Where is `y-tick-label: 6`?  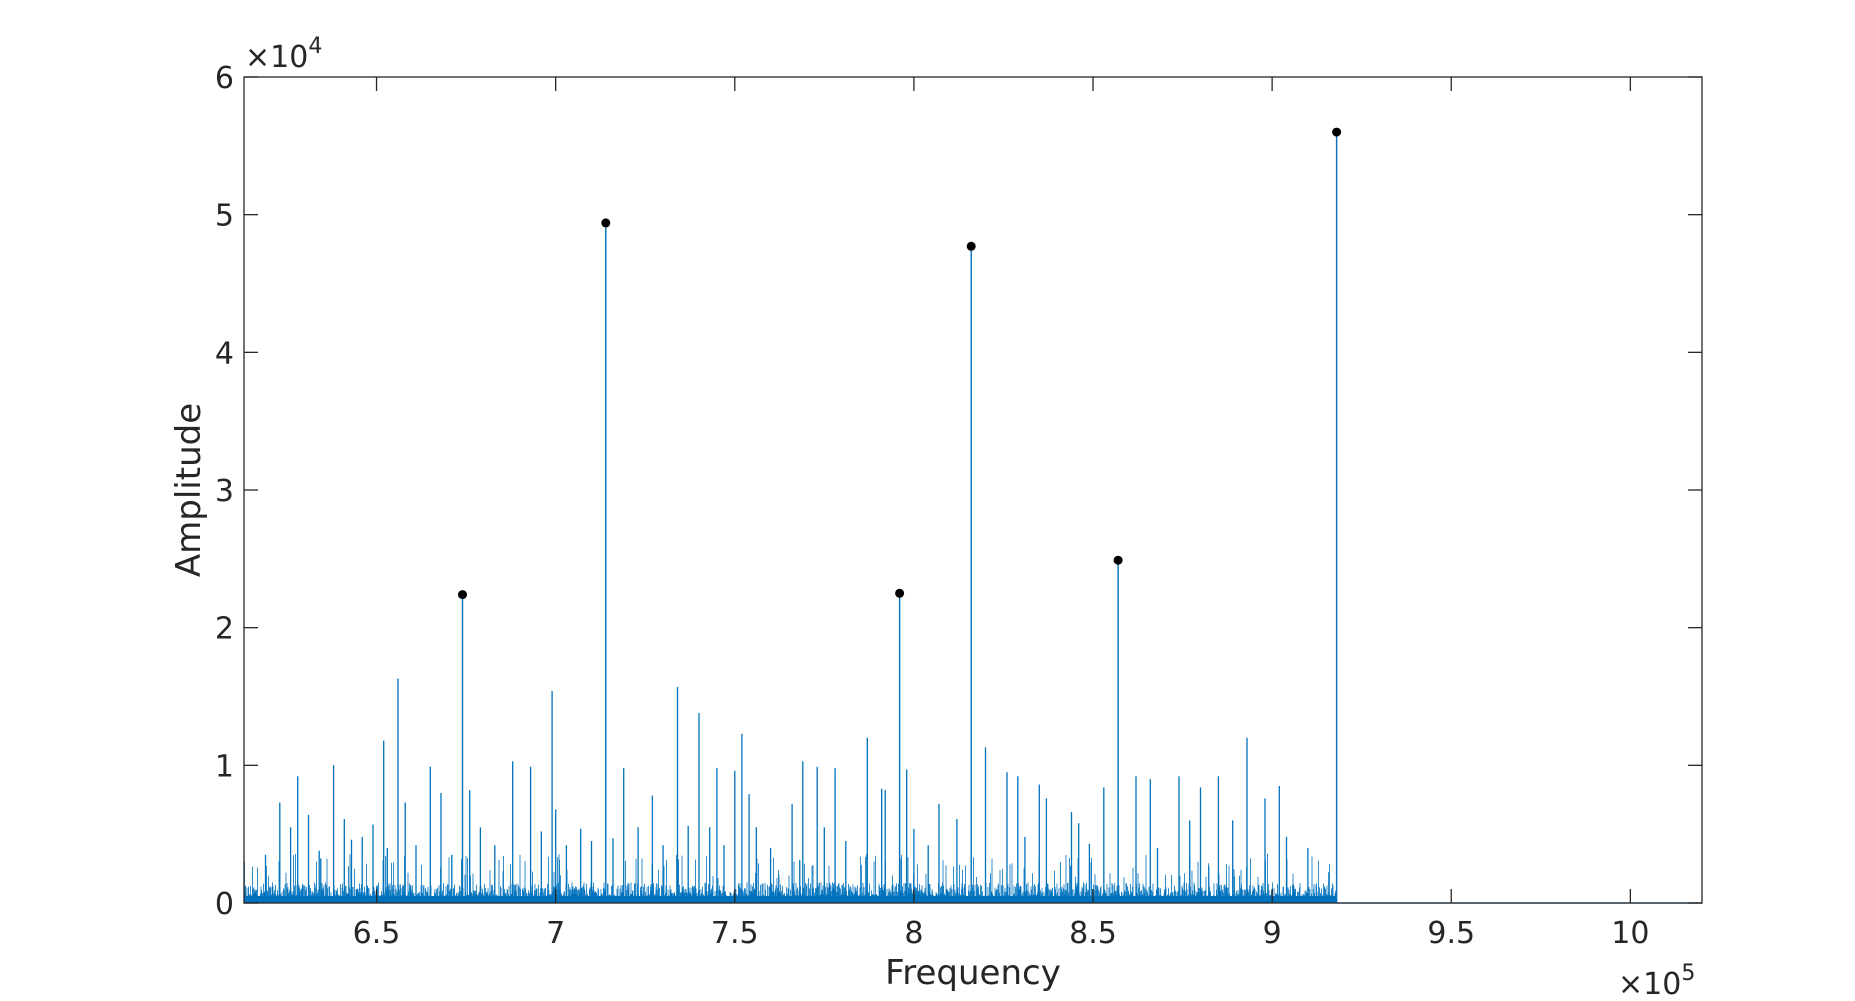
y-tick-label: 6 is located at coordinates (224, 78).